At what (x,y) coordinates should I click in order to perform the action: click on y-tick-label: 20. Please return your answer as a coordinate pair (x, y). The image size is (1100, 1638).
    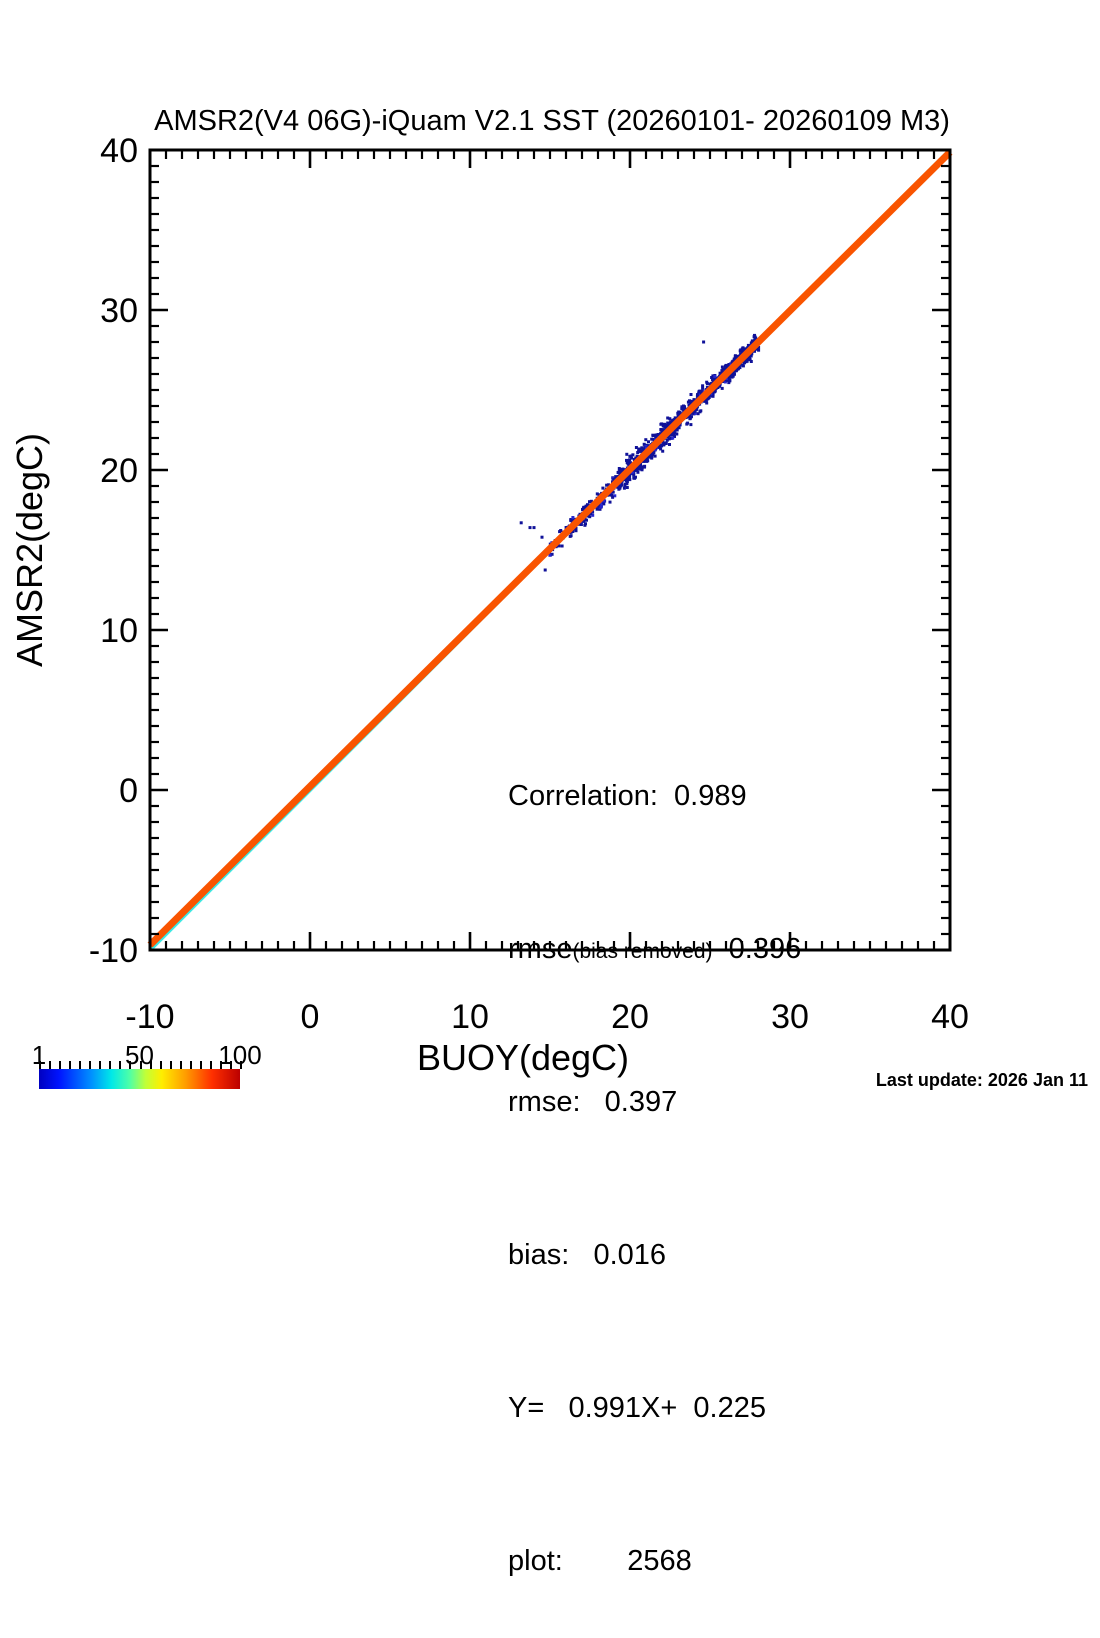
    Looking at the image, I should click on (119, 471).